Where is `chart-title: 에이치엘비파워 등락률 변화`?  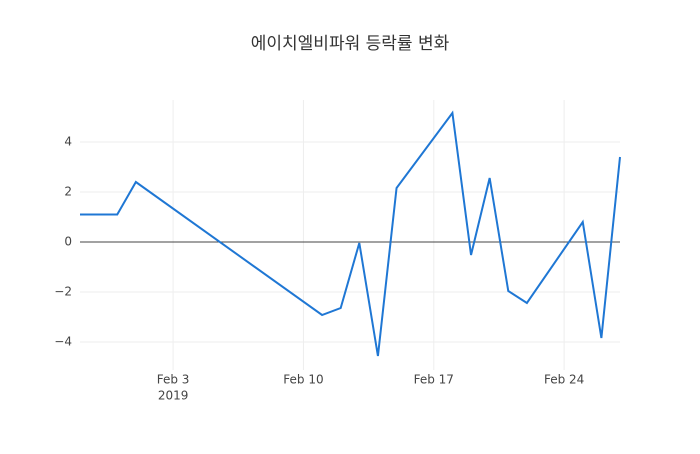
chart-title: 에이치엘비파워 등락률 변화 is located at coordinates (350, 44).